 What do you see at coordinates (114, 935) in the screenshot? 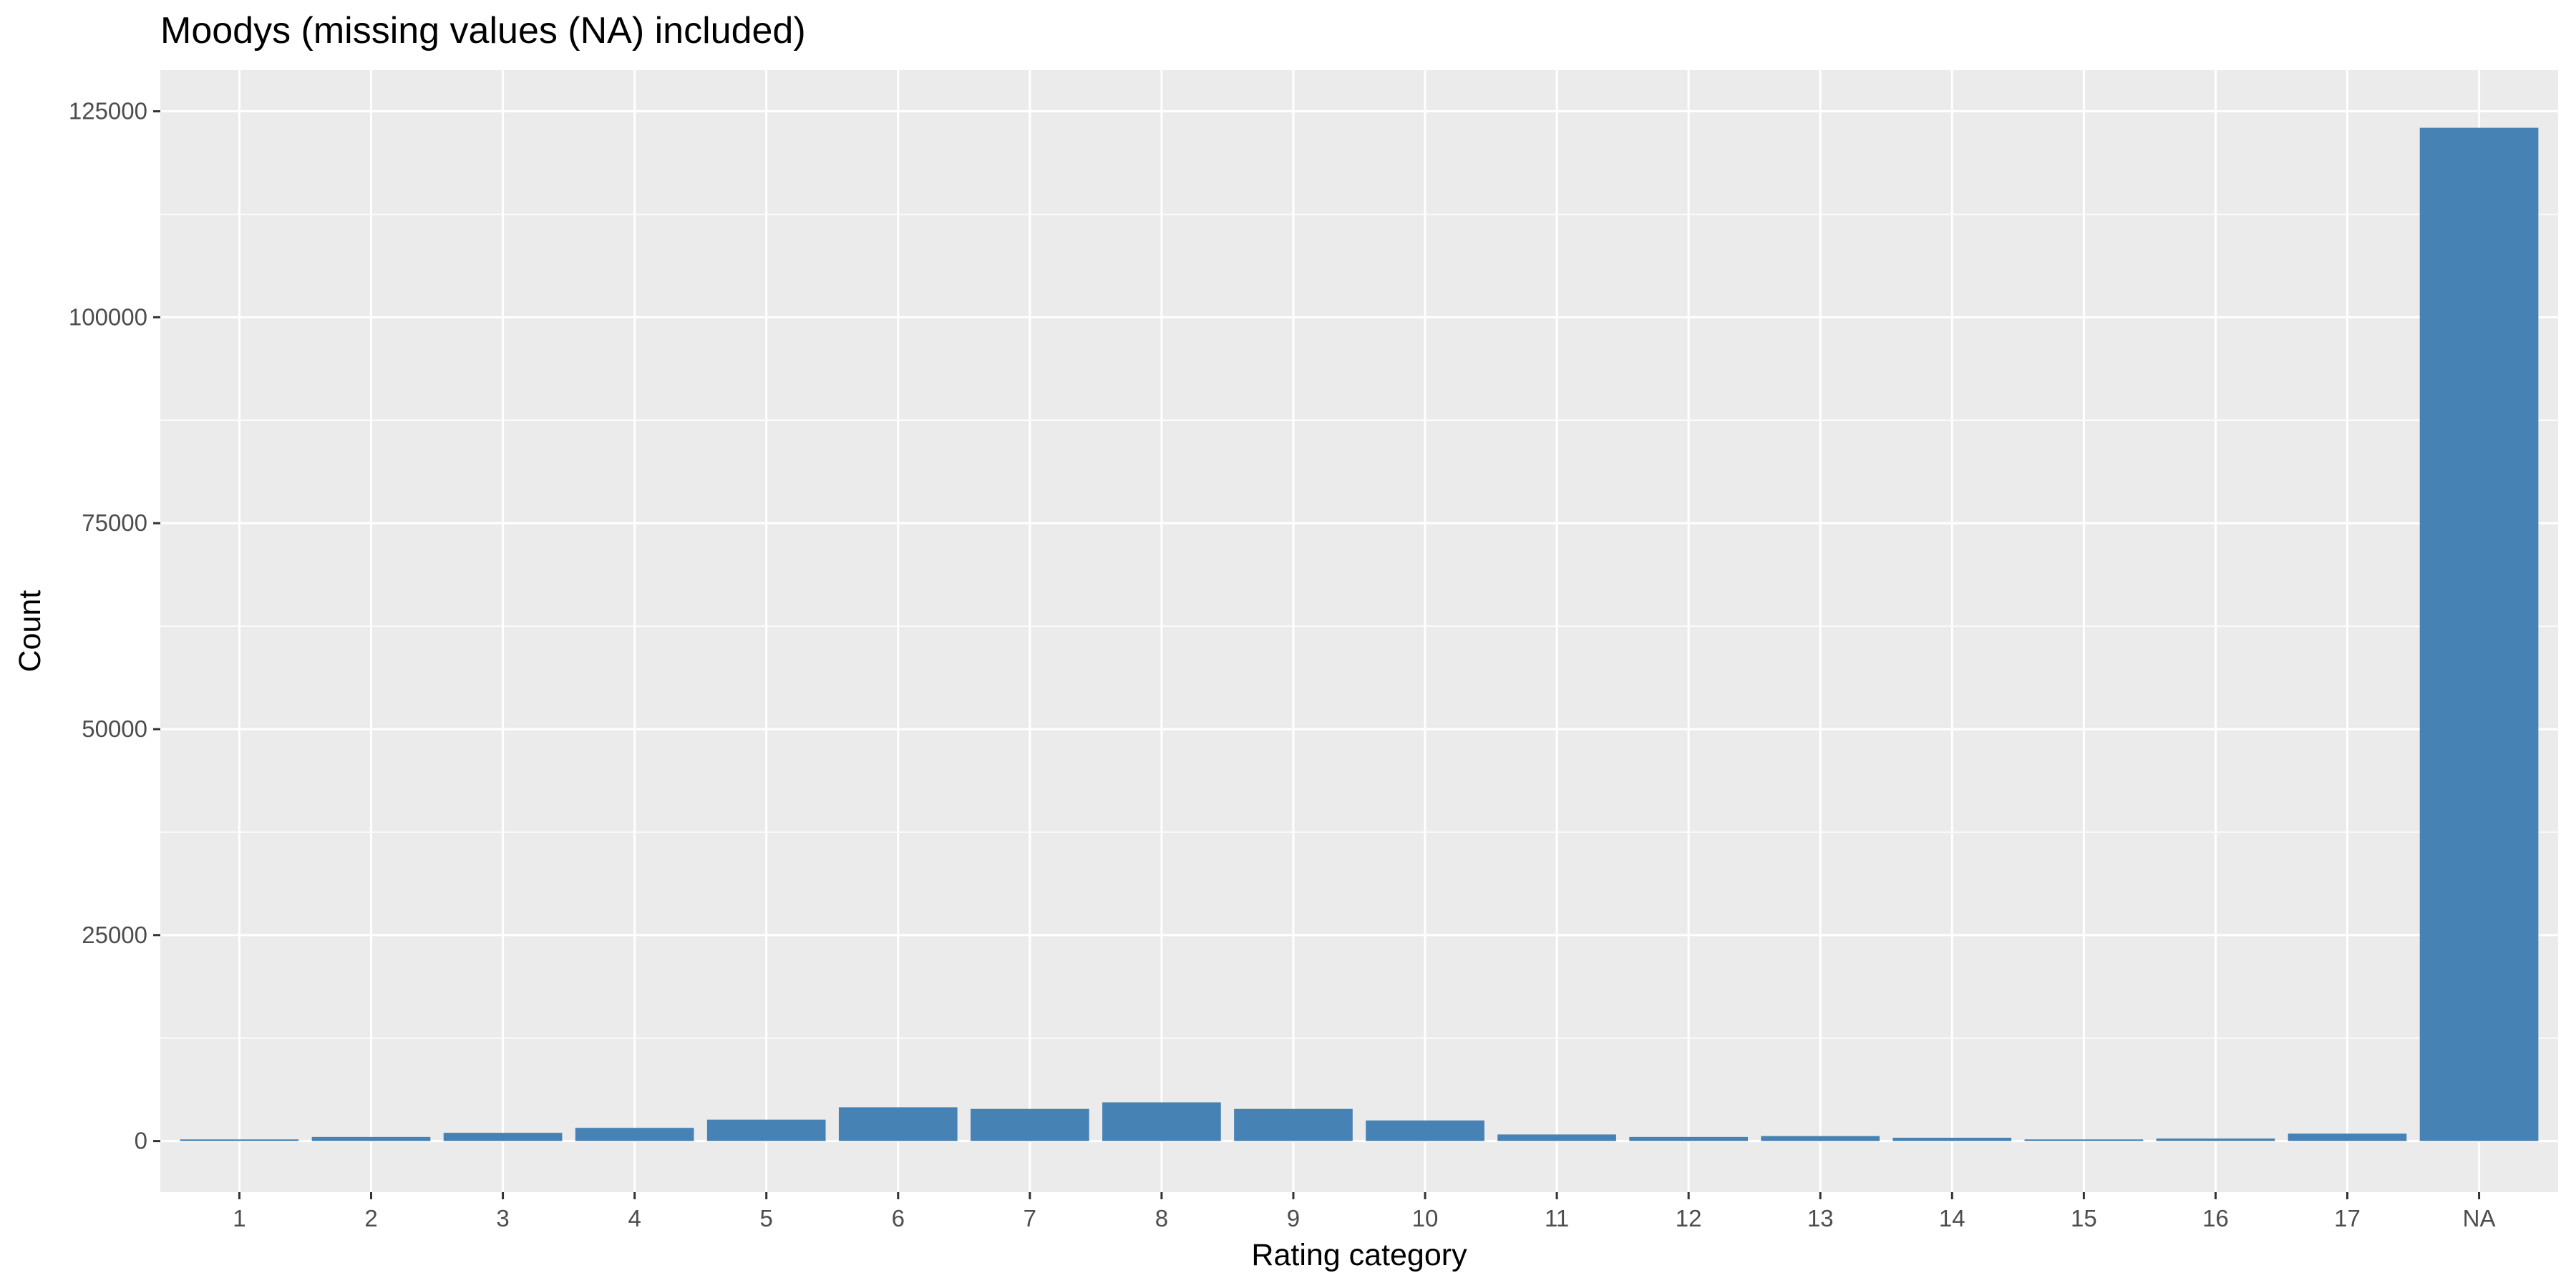
I see `y-tick-label: 25000` at bounding box center [114, 935].